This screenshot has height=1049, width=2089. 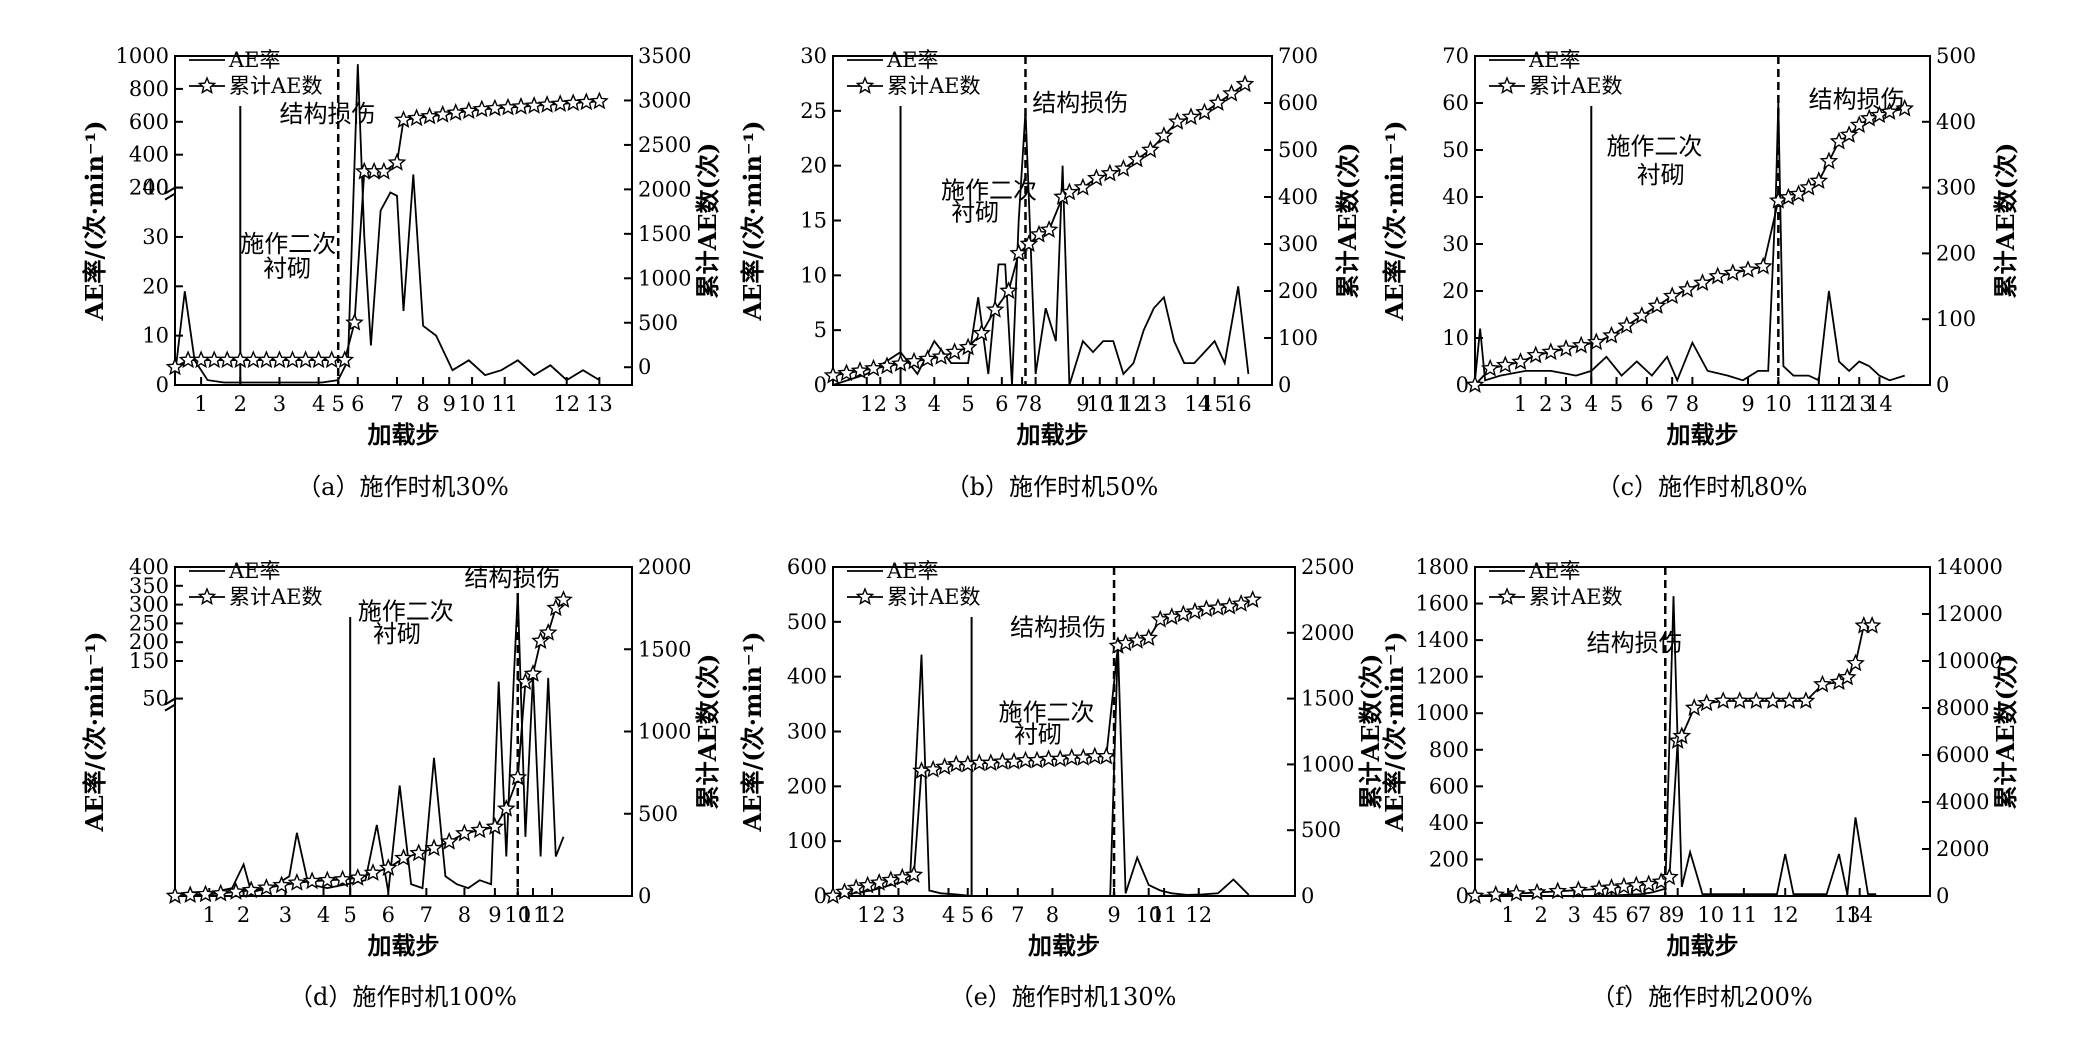 What do you see at coordinates (387, 224) in the screenshot?
I see `ae-rate-line` at bounding box center [387, 224].